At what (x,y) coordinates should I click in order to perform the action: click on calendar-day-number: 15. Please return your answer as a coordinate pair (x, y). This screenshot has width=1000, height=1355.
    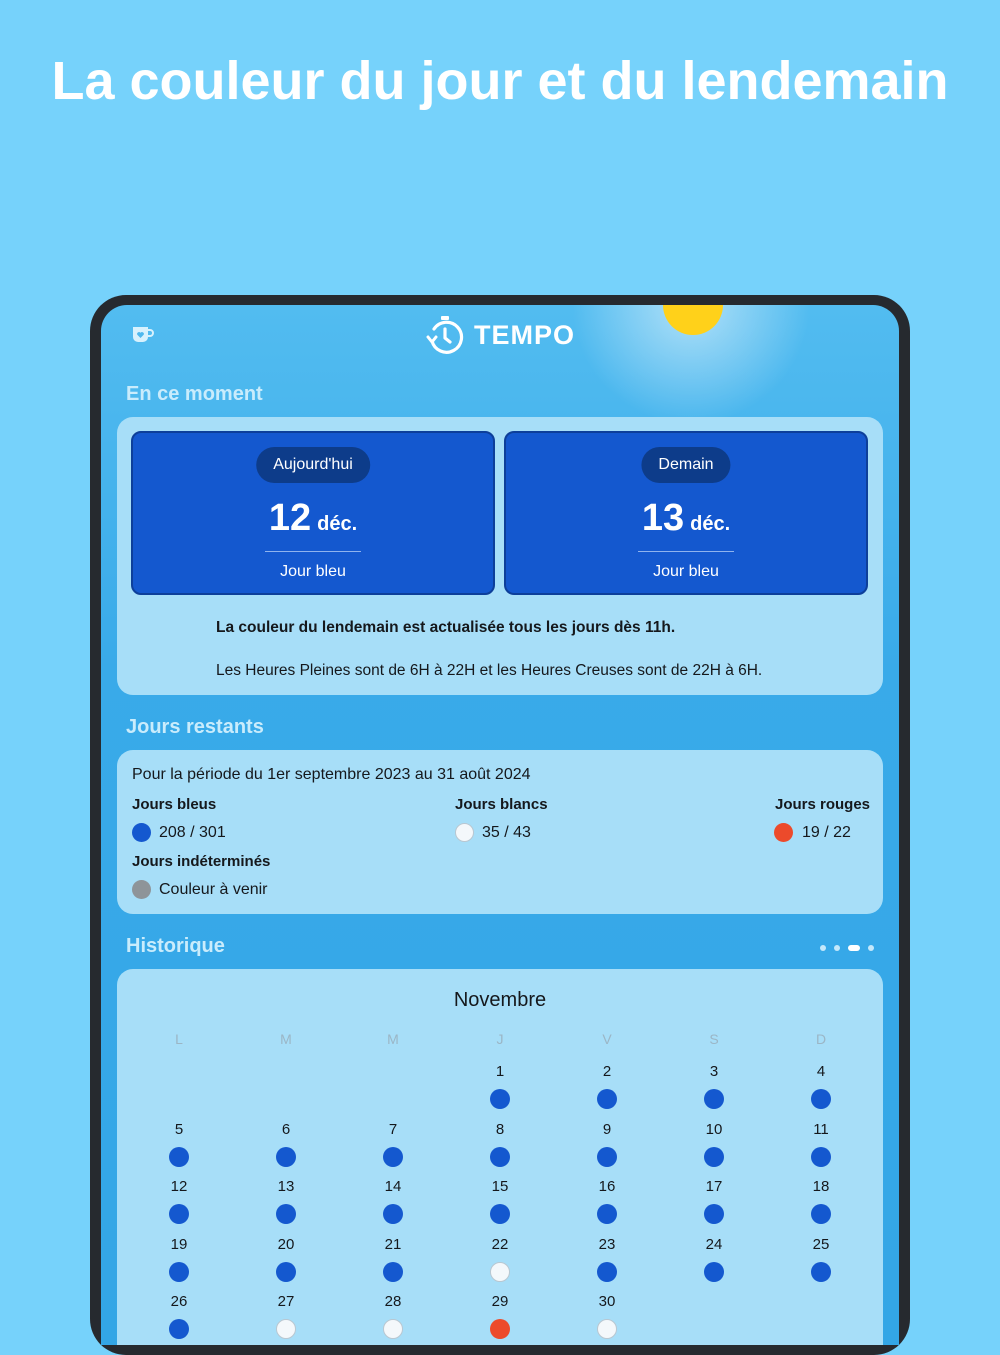
    Looking at the image, I should click on (500, 1186).